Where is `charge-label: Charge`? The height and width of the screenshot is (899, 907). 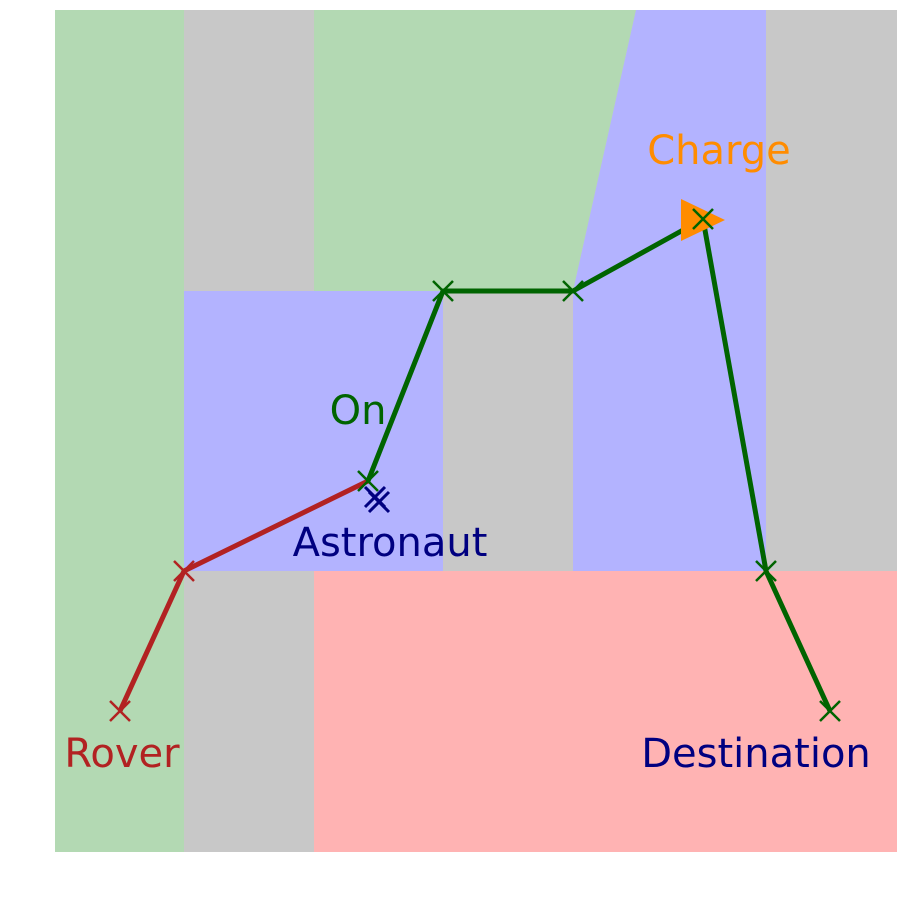
charge-label: Charge is located at coordinates (719, 151).